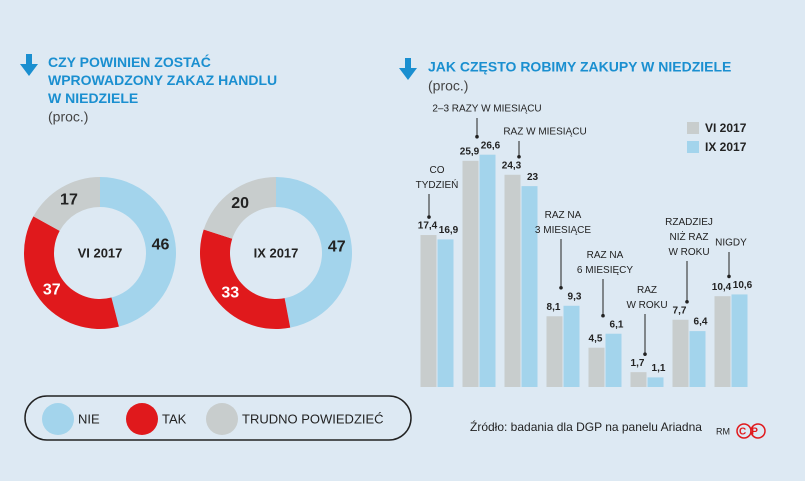  What do you see at coordinates (470, 151) in the screenshot?
I see `value-label: 25,9` at bounding box center [470, 151].